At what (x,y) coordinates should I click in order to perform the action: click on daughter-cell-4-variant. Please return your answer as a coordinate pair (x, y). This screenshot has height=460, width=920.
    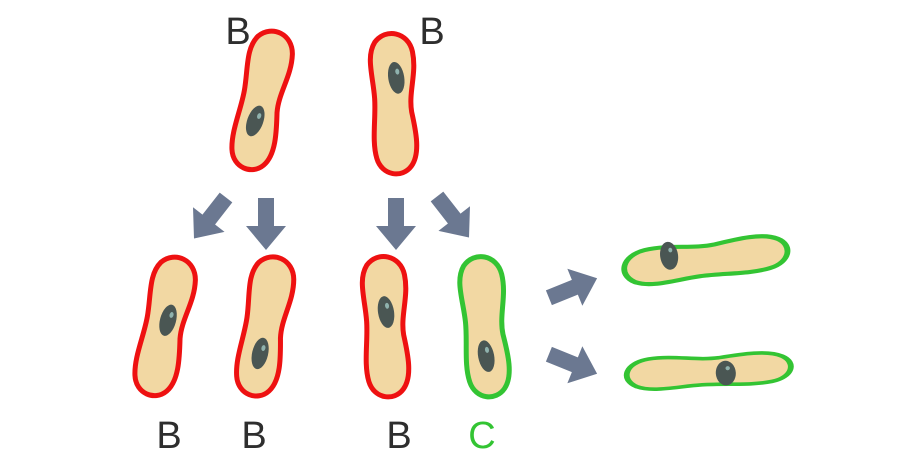
    Looking at the image, I should click on (484, 326).